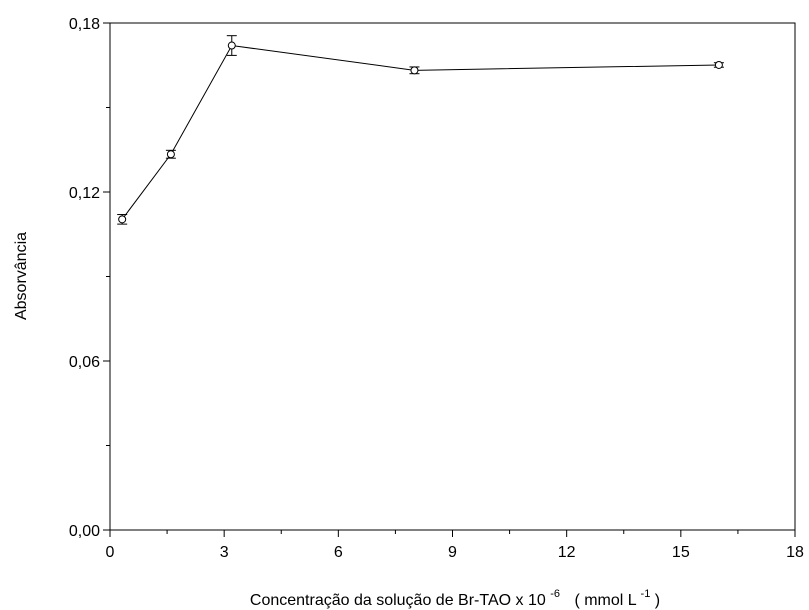 This screenshot has height=610, width=809. Describe the element at coordinates (110, 552) in the screenshot. I see `x-tick-label: 0` at that location.